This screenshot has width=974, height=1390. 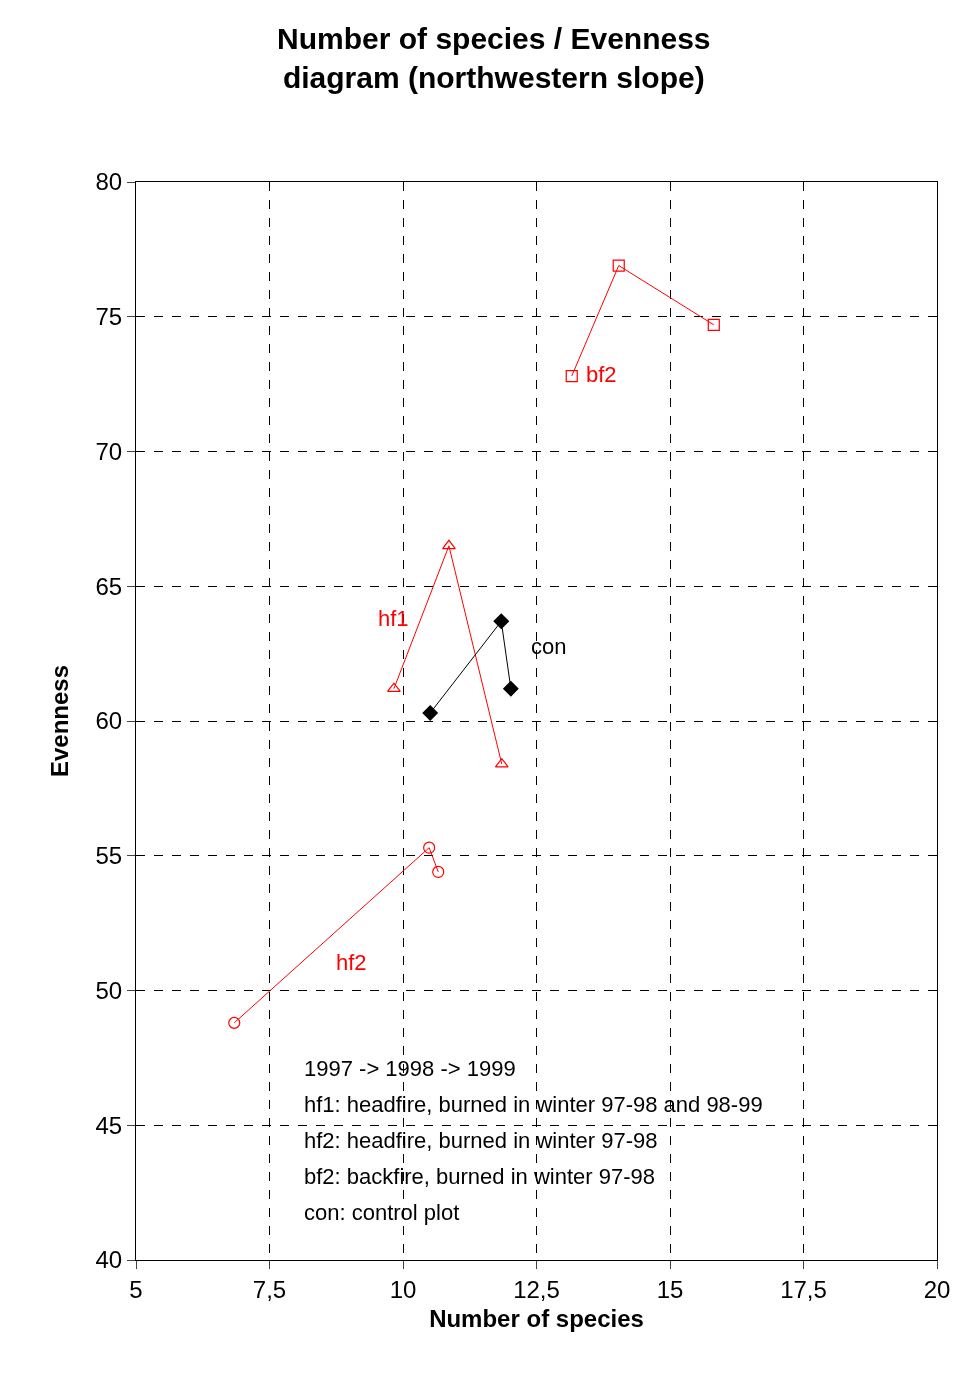 What do you see at coordinates (481, 1140) in the screenshot?
I see `annotation: hf2: headfire, burned in winter 97-98` at bounding box center [481, 1140].